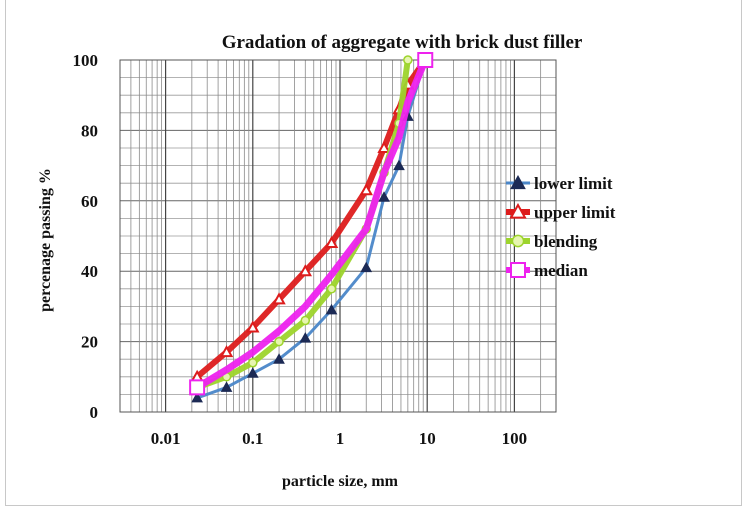  What do you see at coordinates (166, 438) in the screenshot?
I see `x-tick-label: 0.01` at bounding box center [166, 438].